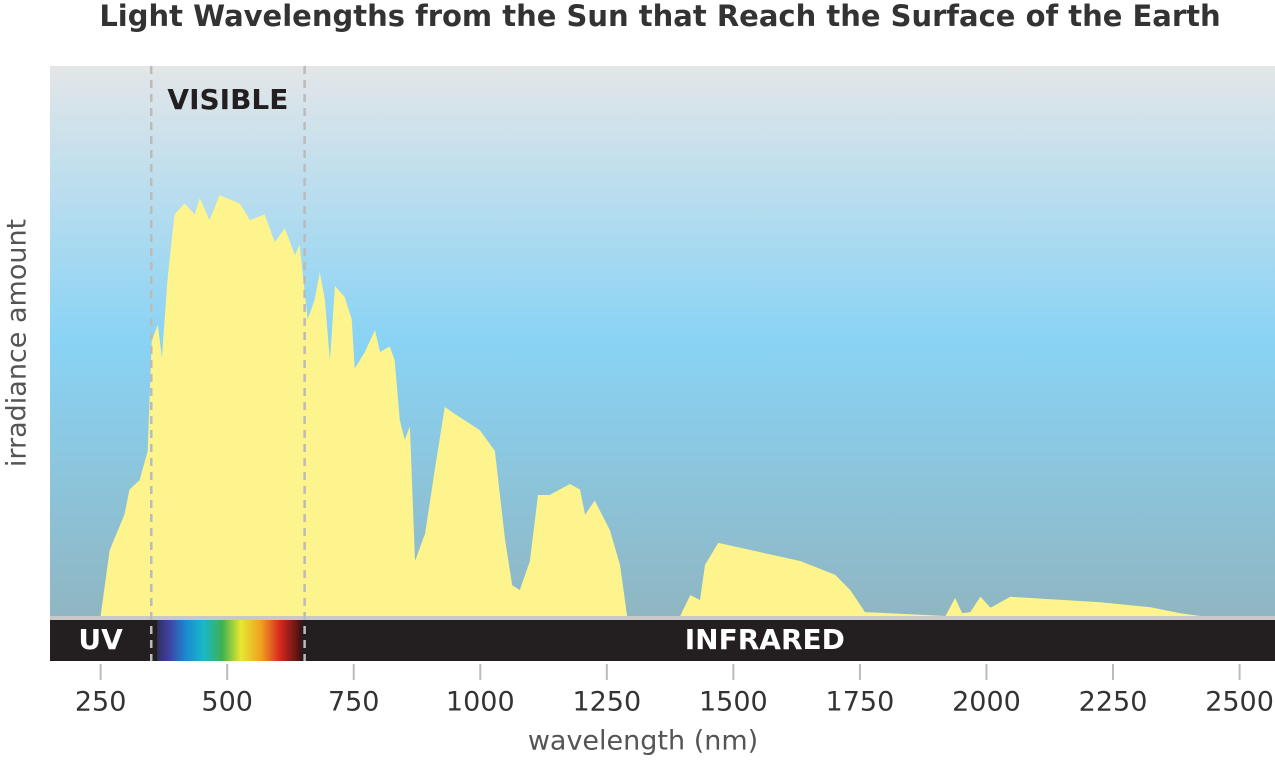 The width and height of the screenshot is (1275, 768). Describe the element at coordinates (643, 741) in the screenshot. I see `x-axis-label: wavelength (nm)` at that location.